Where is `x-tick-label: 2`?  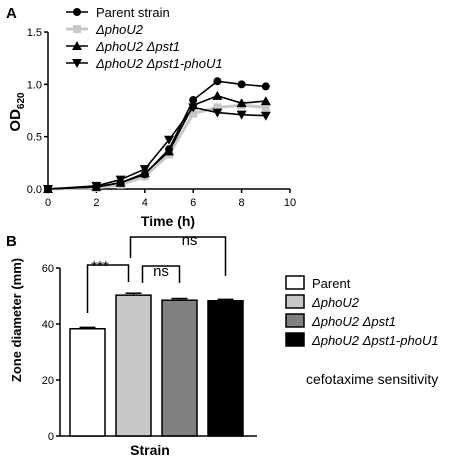
x-tick-label: 2 is located at coordinates (96, 203).